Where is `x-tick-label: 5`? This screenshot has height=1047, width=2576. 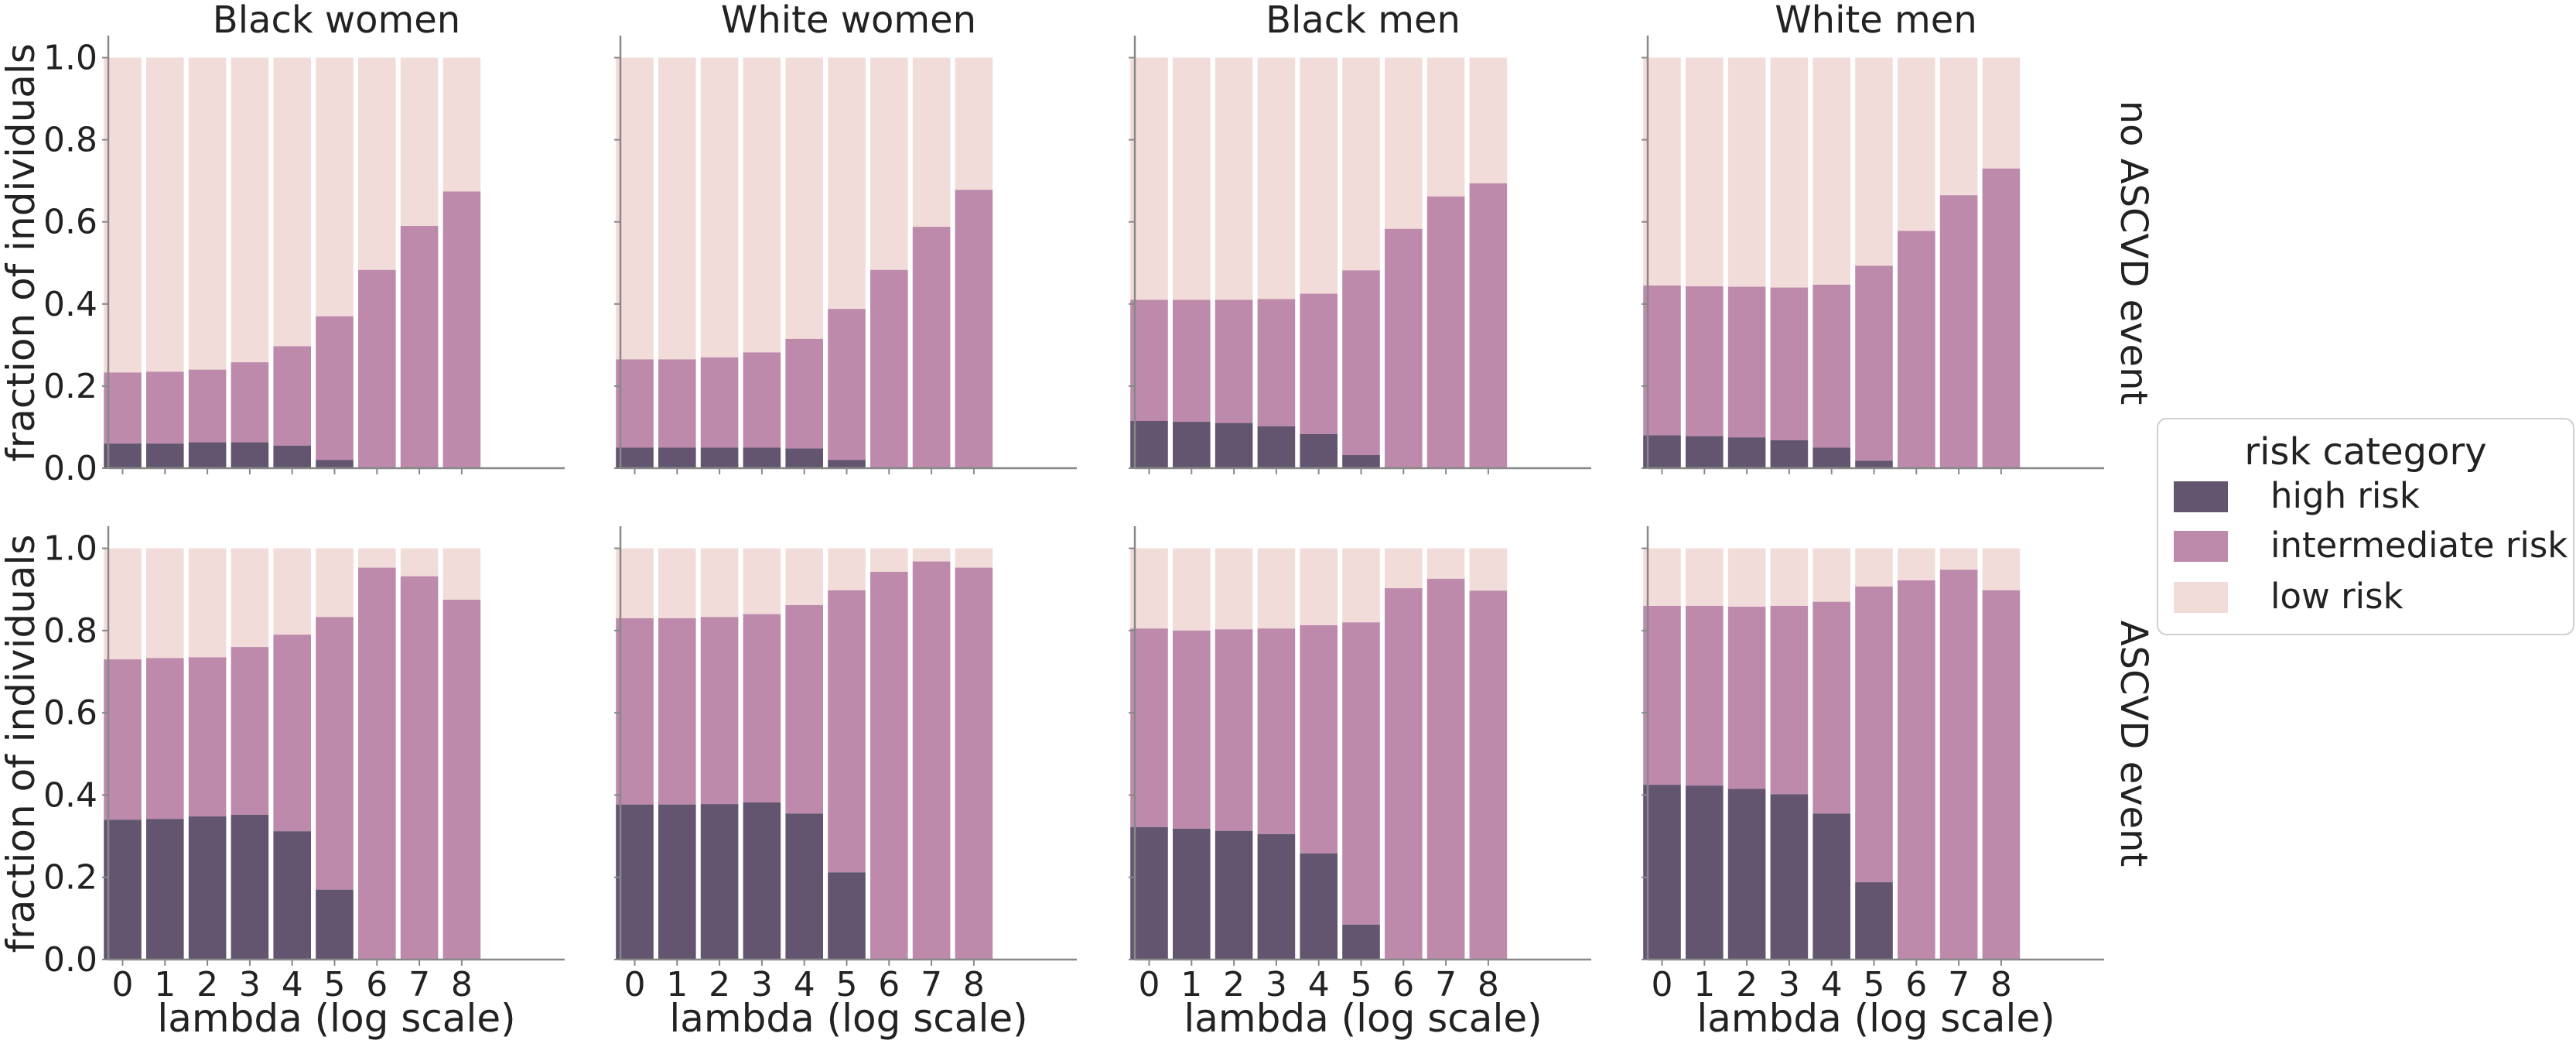
x-tick-label: 5 is located at coordinates (335, 984).